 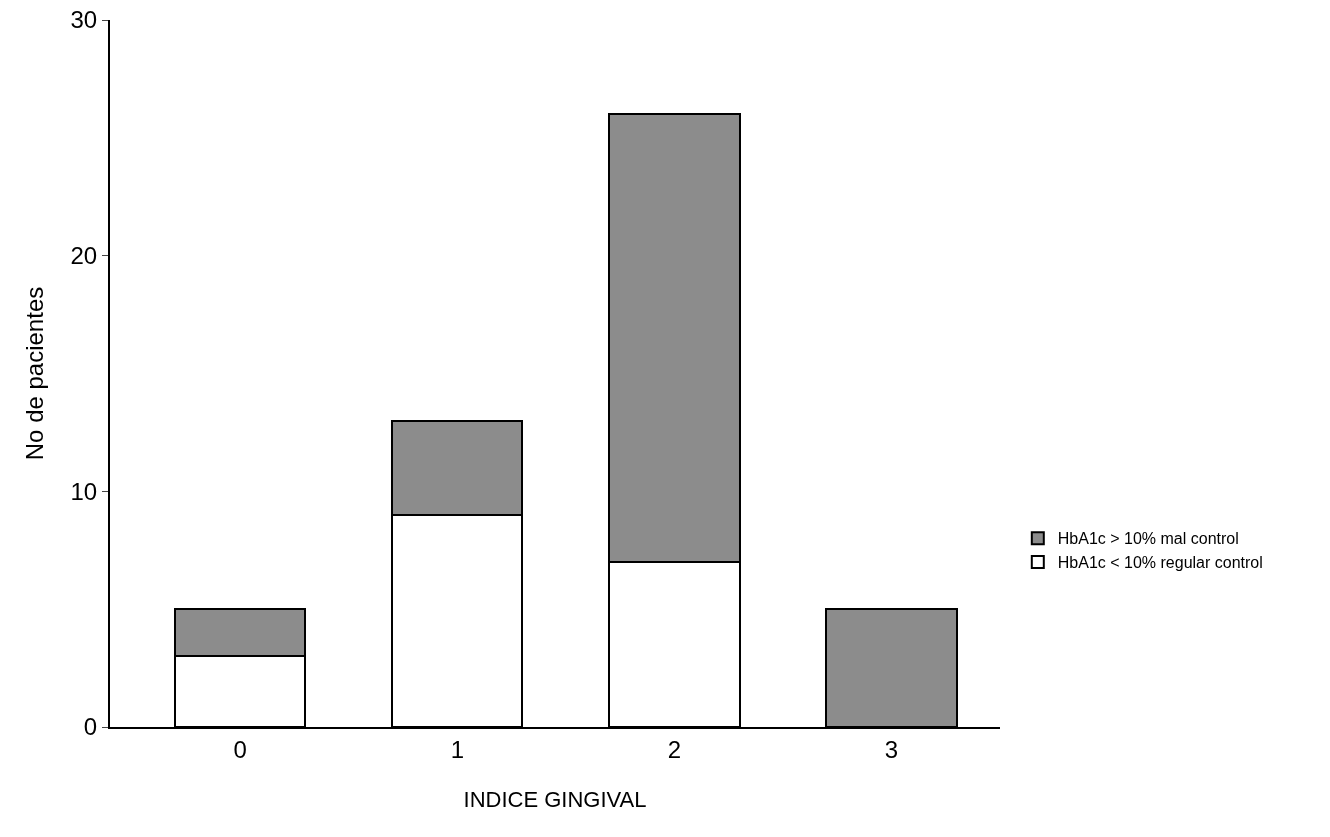 What do you see at coordinates (84, 491) in the screenshot?
I see `y-tick-label: 10` at bounding box center [84, 491].